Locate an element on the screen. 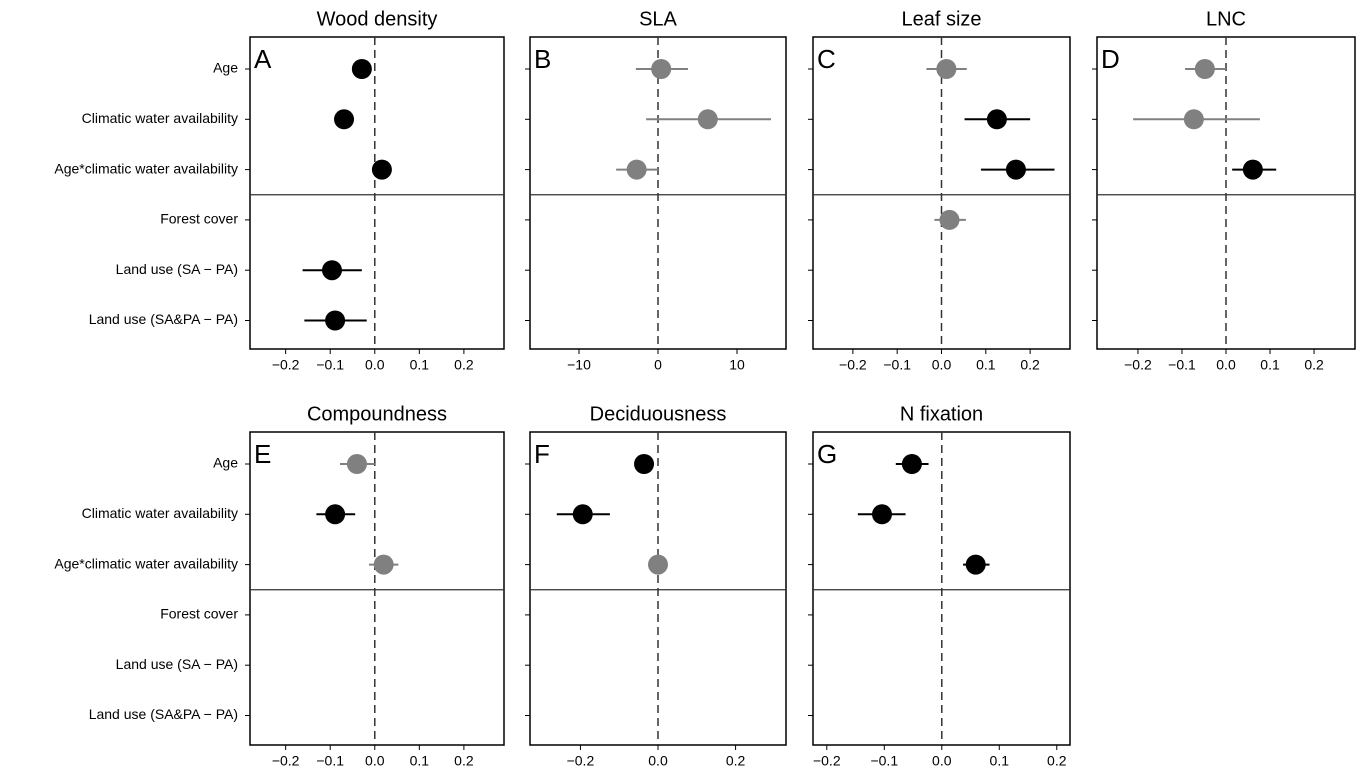 The width and height of the screenshot is (1361, 773). panel-title: Wood density is located at coordinates (377, 19).